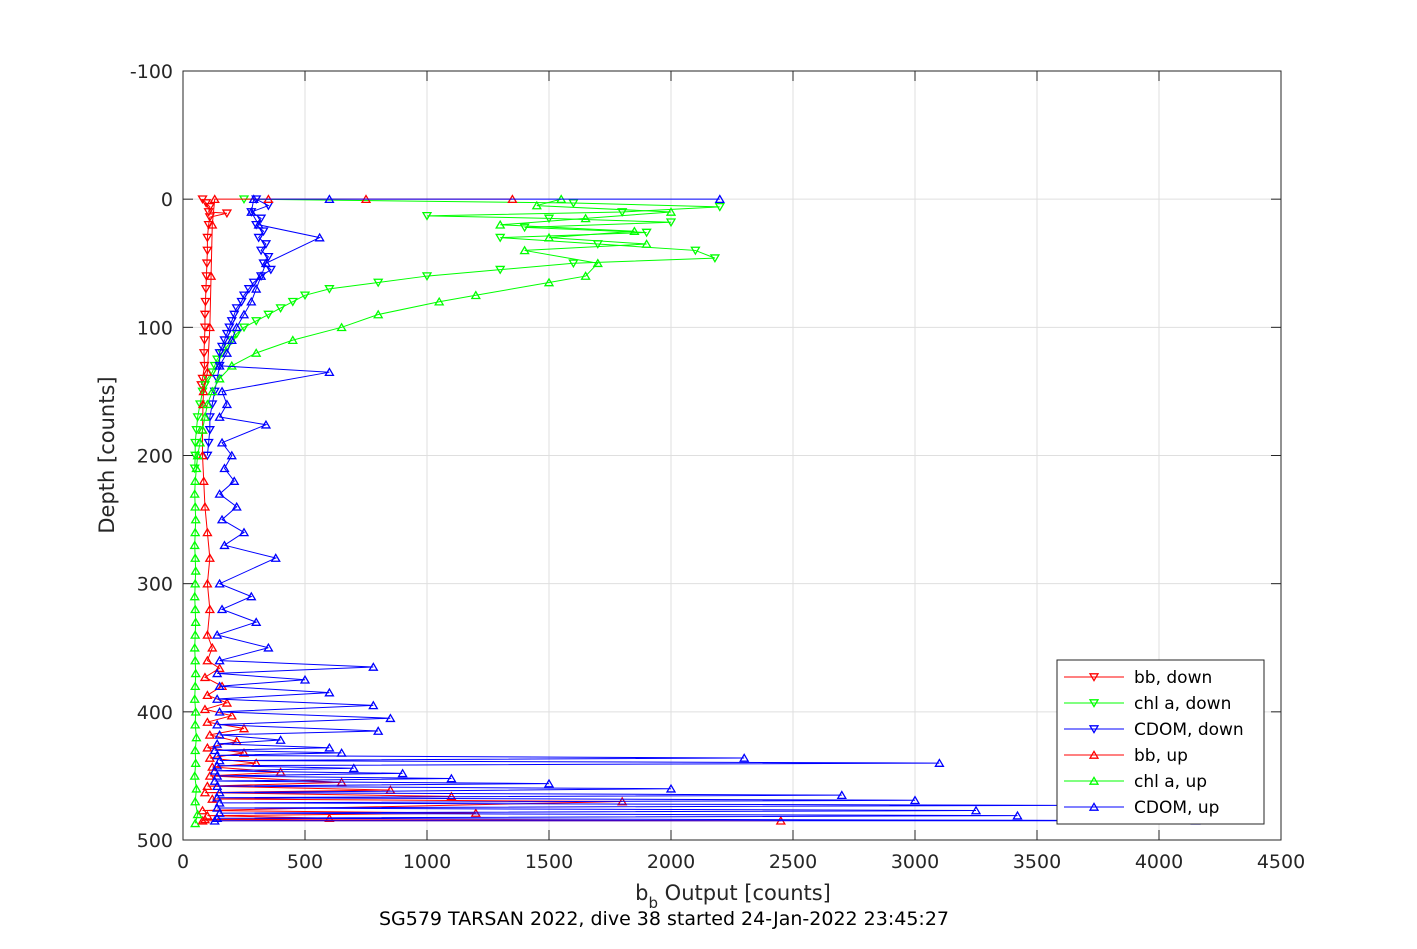  I want to click on x-tick-label: 2000, so click(671, 862).